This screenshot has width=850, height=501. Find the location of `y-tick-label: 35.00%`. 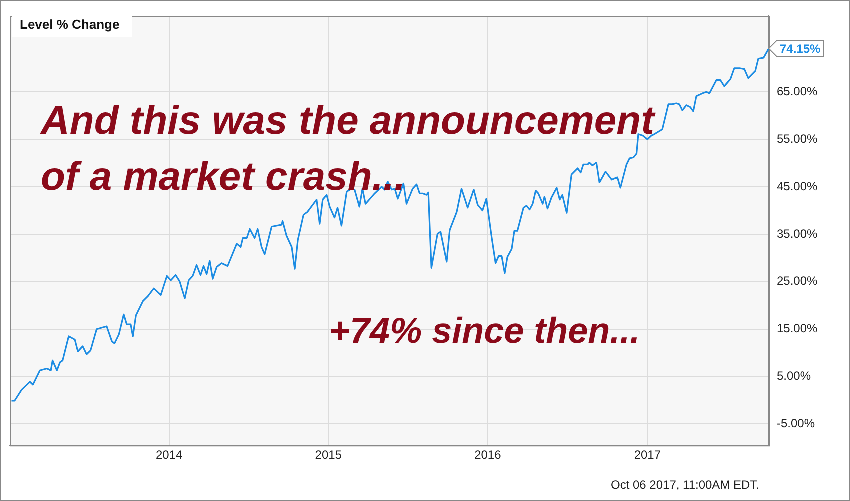

y-tick-label: 35.00% is located at coordinates (797, 233).